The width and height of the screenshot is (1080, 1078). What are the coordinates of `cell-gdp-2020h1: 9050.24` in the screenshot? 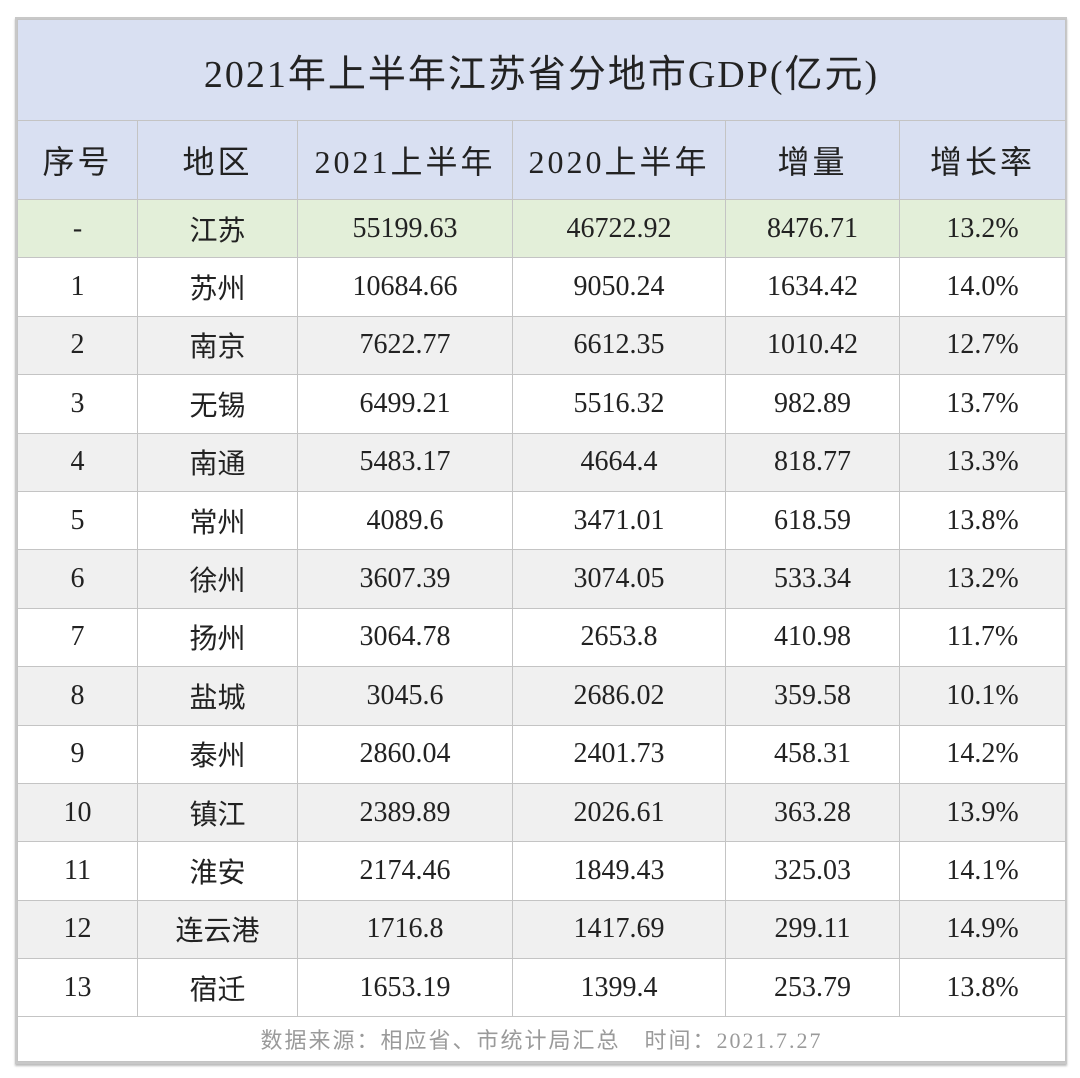 It's located at (619, 287).